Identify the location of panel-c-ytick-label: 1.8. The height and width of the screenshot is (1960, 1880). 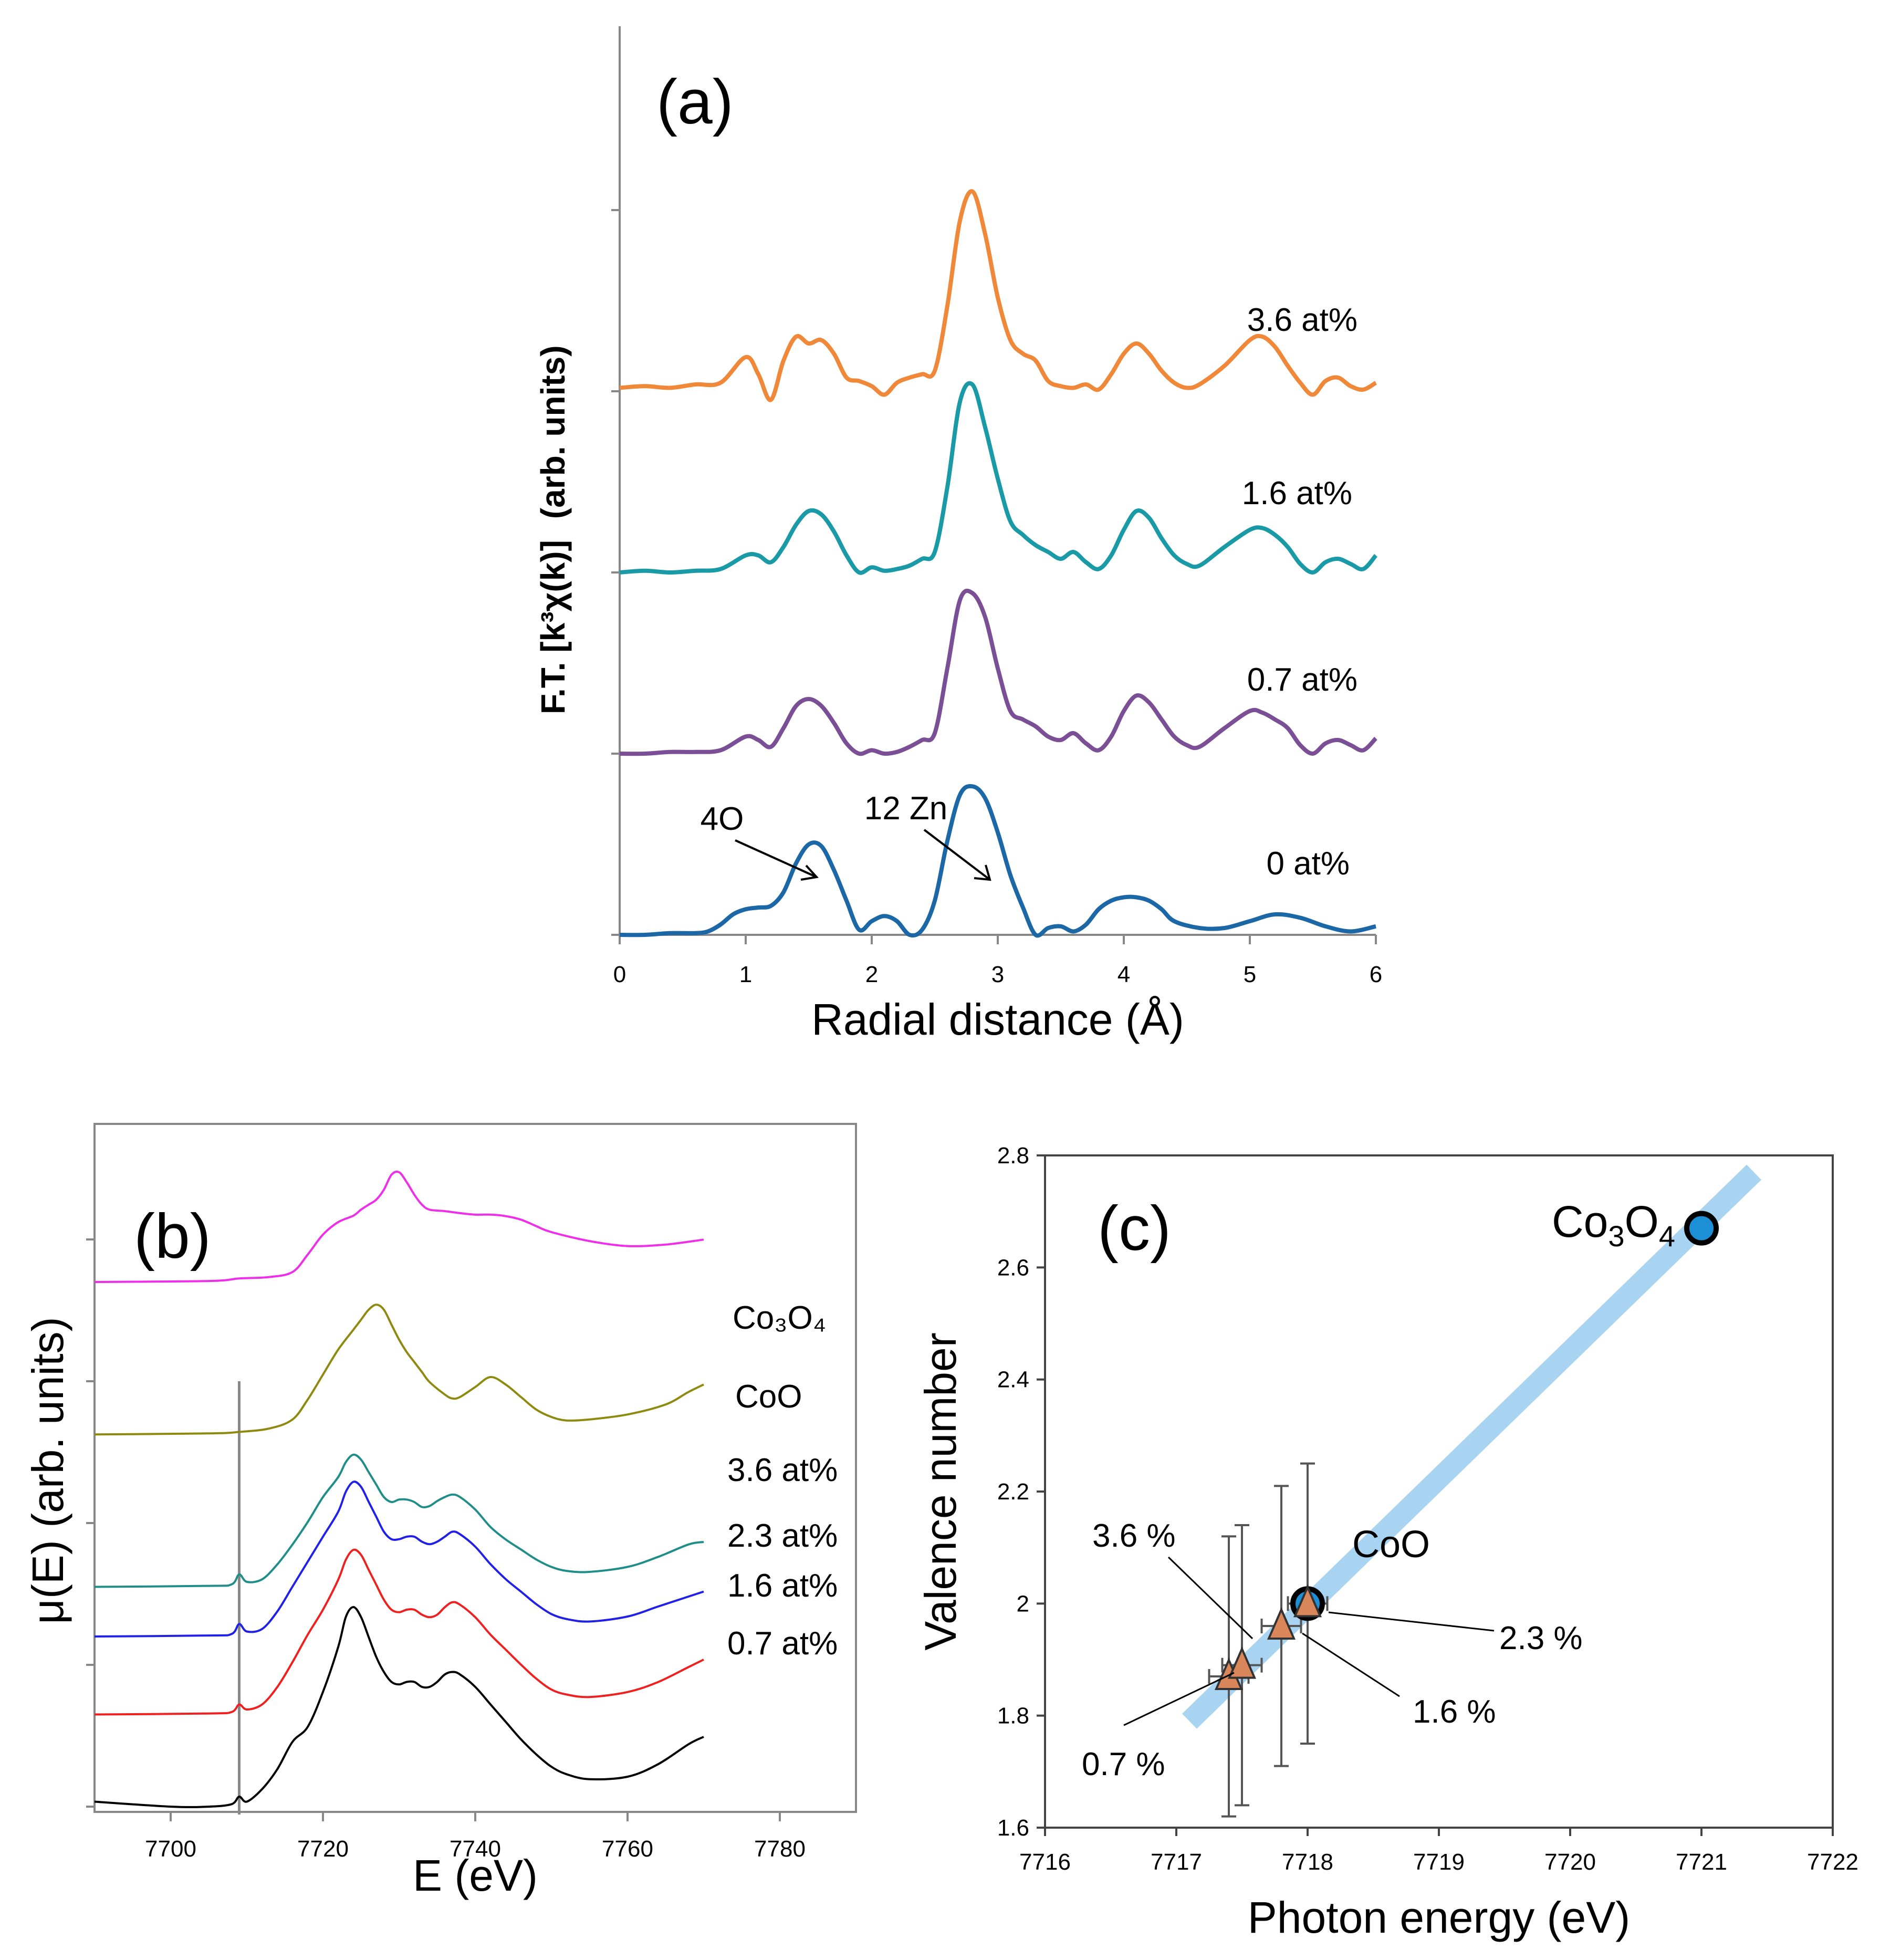
(1013, 1716).